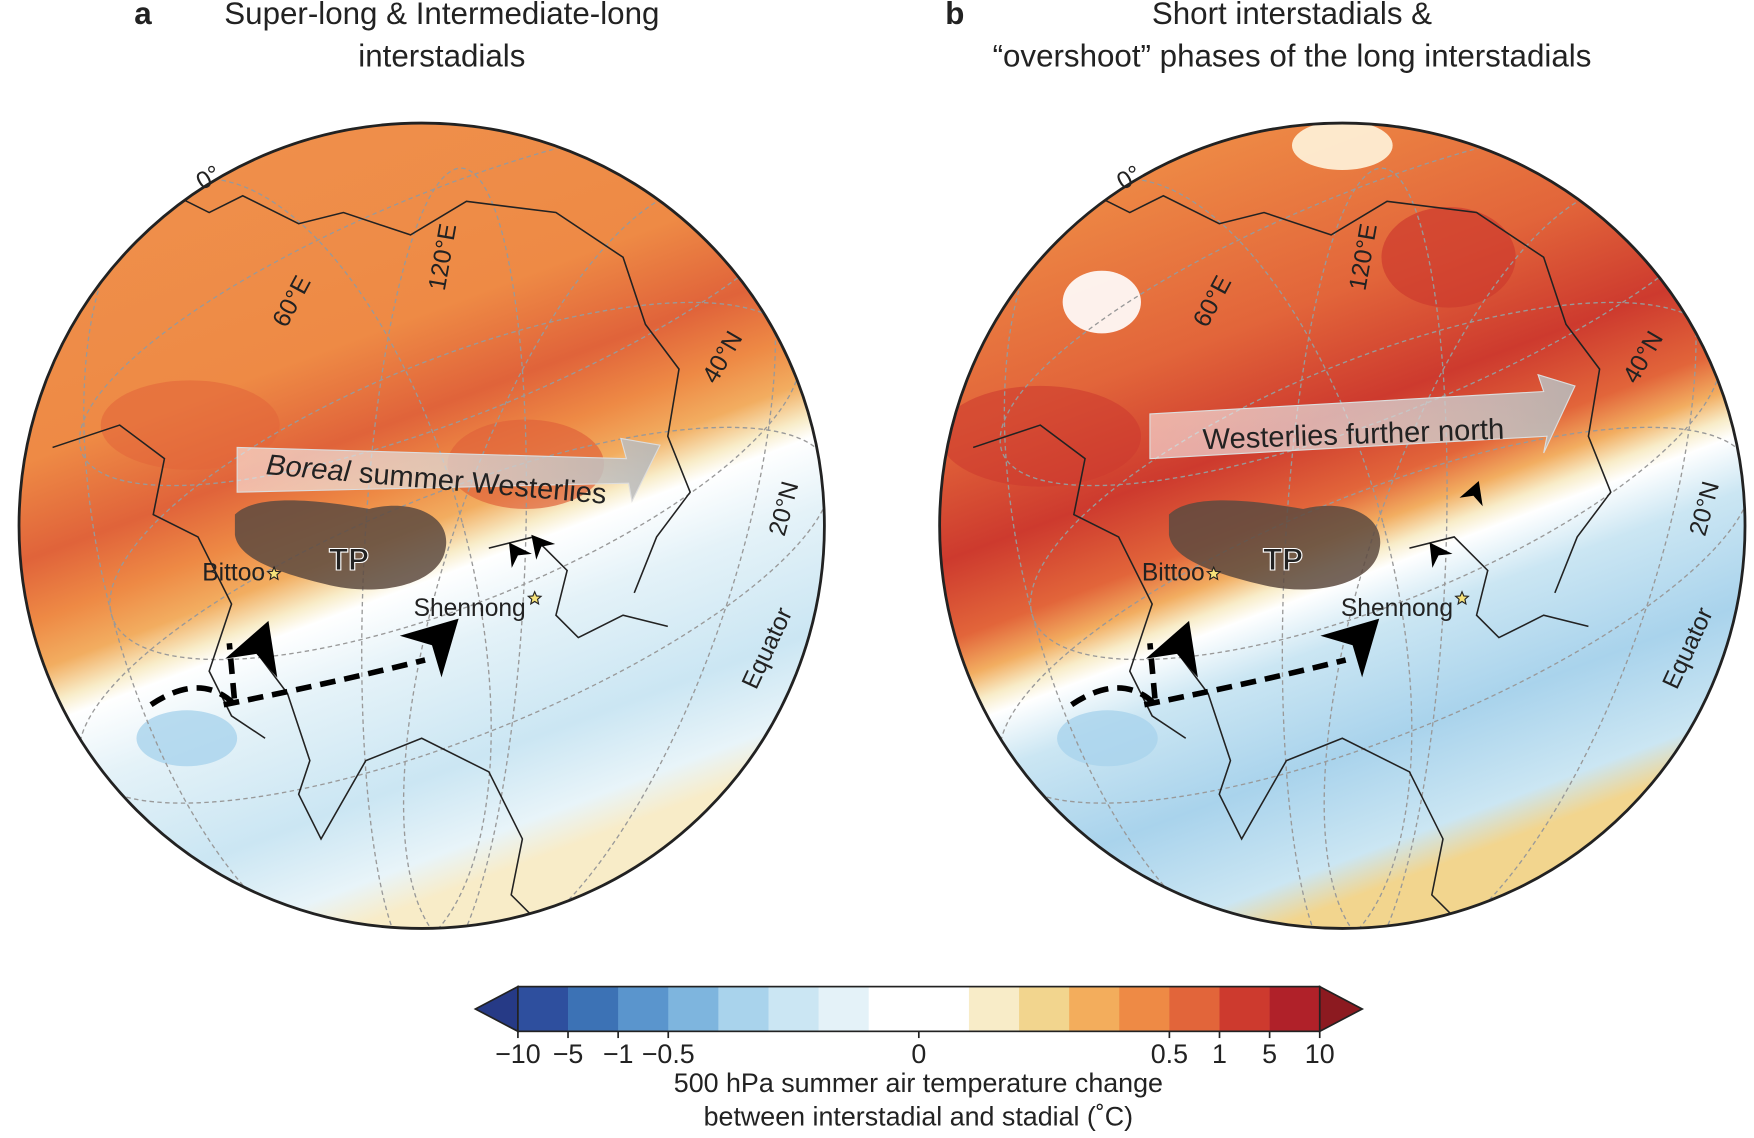 The image size is (1754, 1138). Describe the element at coordinates (1169, 1054) in the screenshot. I see `colorbar-tick-label: 0.5` at that location.